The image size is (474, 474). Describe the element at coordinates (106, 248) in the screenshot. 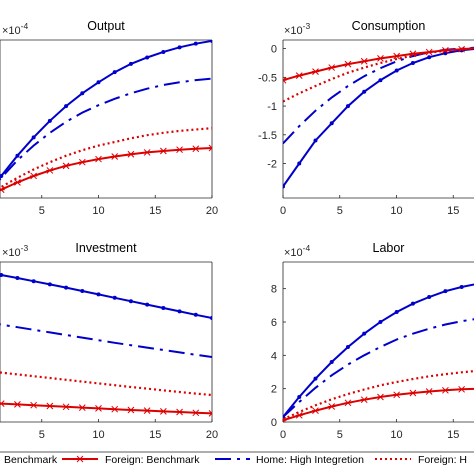

I see `panel-title: Investment` at that location.